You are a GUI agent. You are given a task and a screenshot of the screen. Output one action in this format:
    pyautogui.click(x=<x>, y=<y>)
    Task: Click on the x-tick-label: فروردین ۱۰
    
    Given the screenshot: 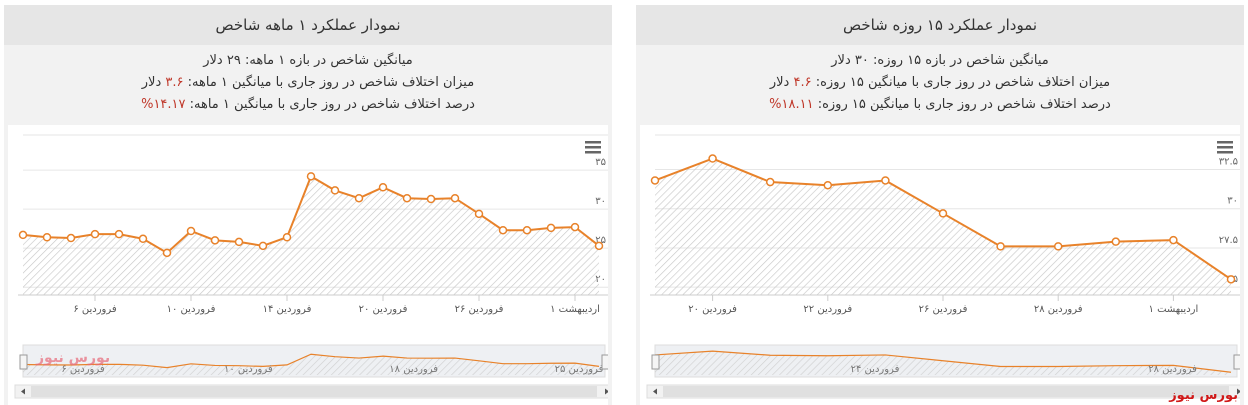 What is the action you would take?
    pyautogui.click(x=191, y=309)
    